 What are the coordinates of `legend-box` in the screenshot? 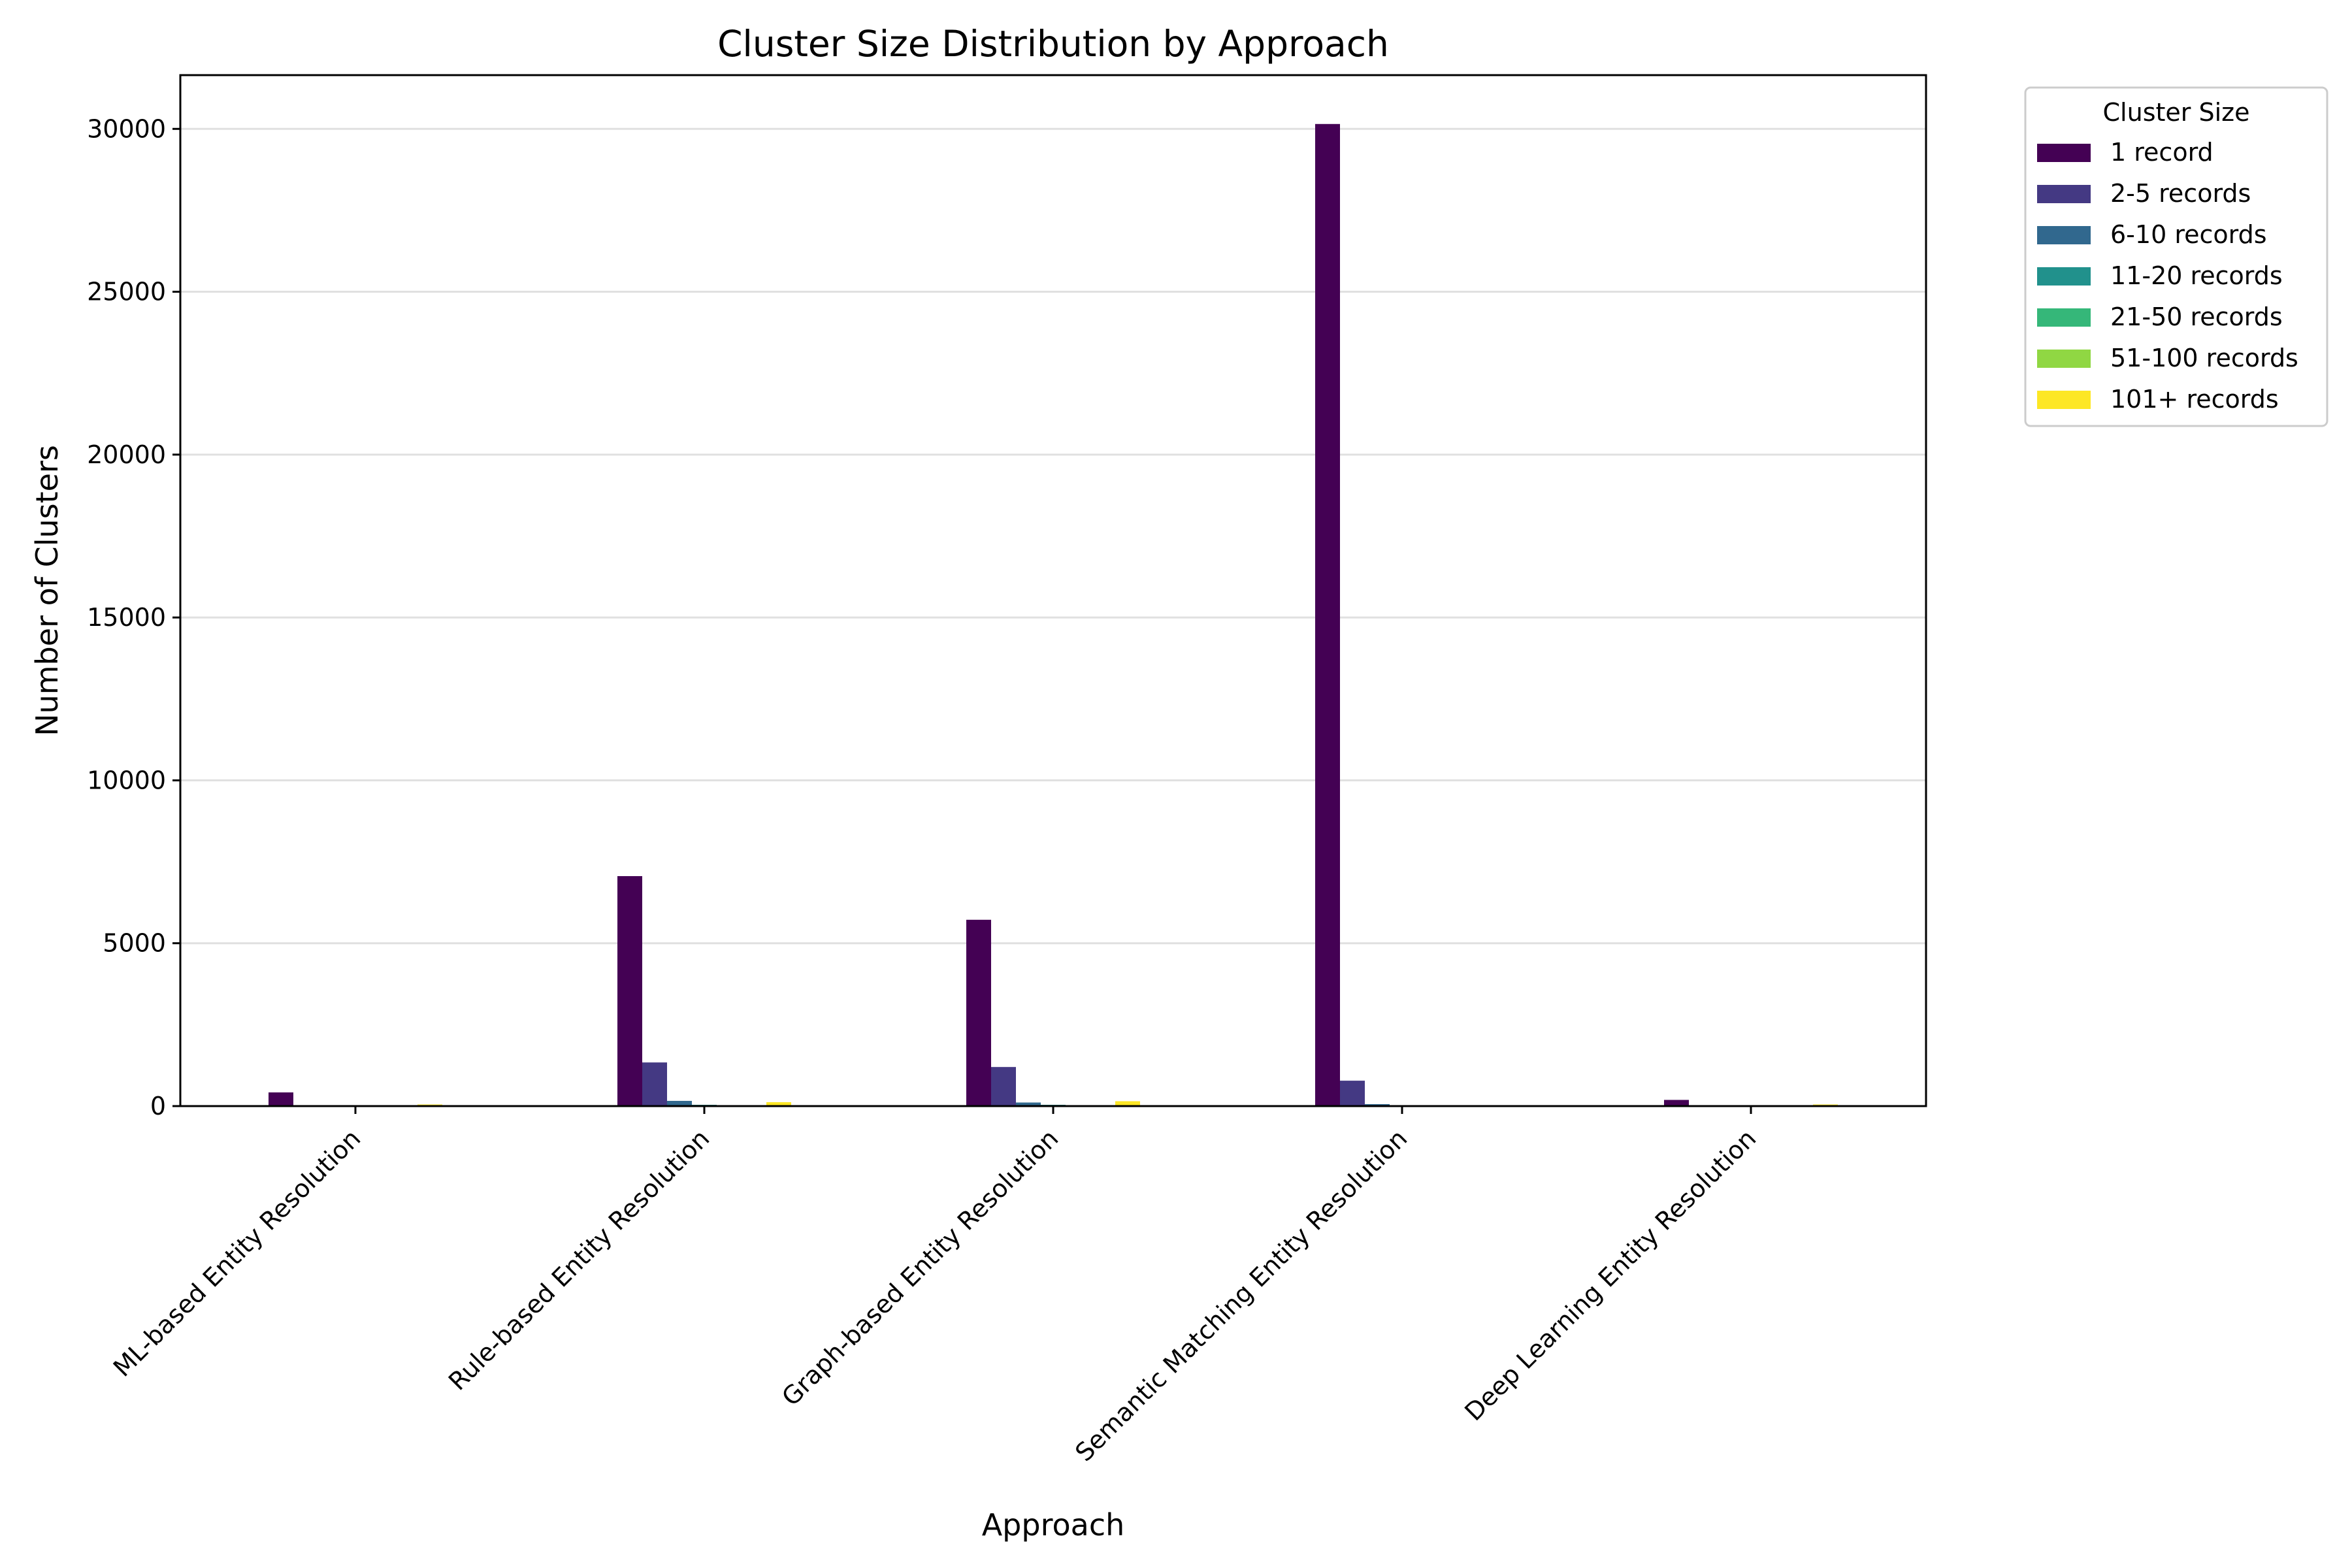 It's located at (2176, 256).